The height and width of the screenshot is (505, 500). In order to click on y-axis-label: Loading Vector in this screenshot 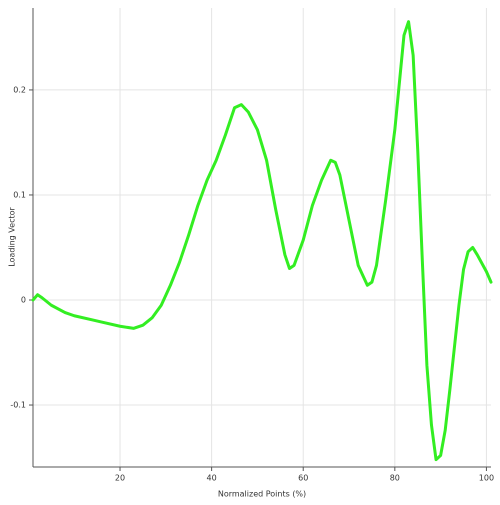, I will do `click(12, 236)`.